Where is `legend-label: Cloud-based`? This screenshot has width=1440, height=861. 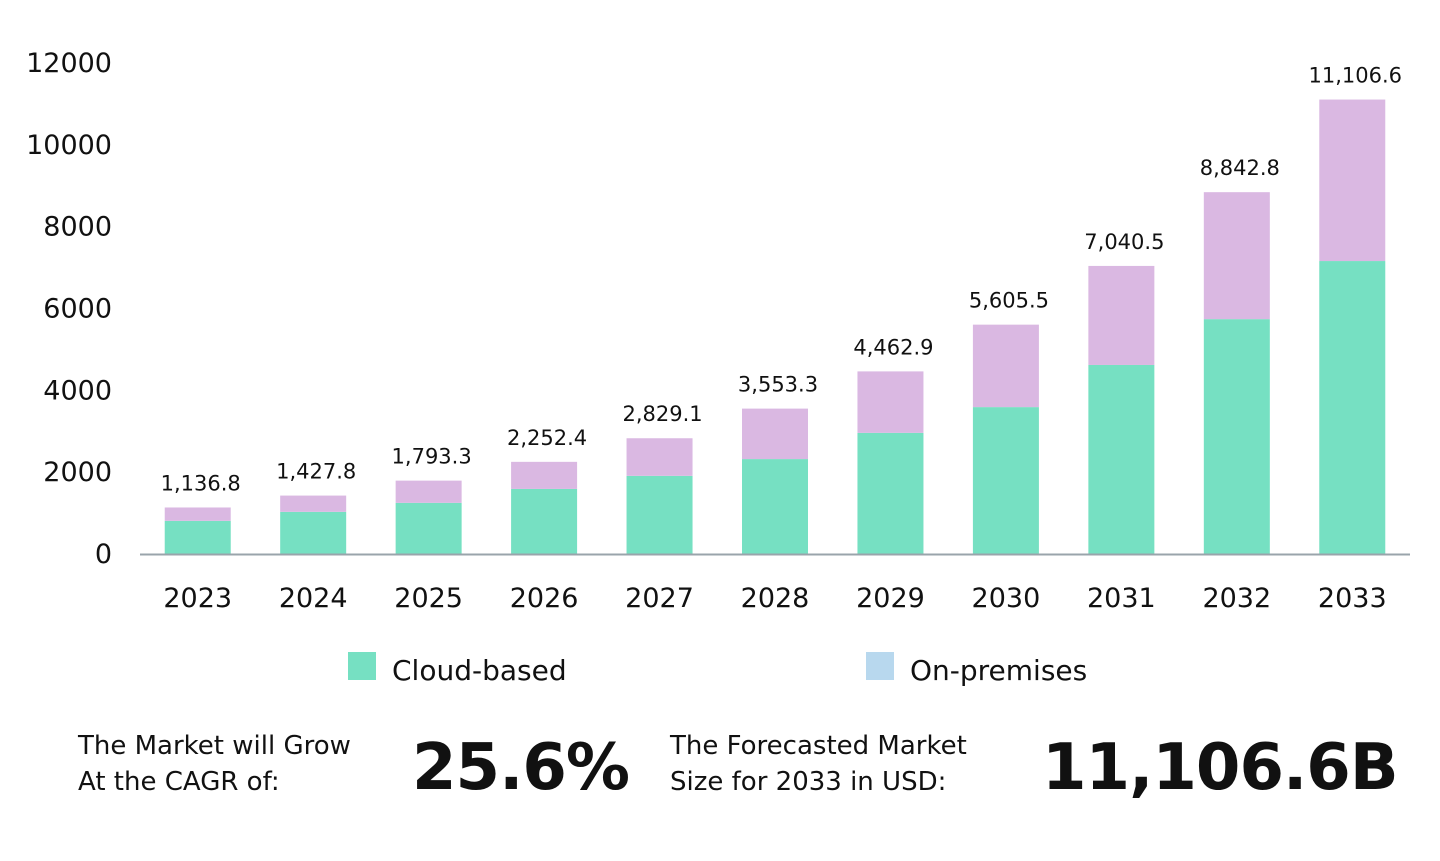
legend-label: Cloud-based is located at coordinates (479, 670).